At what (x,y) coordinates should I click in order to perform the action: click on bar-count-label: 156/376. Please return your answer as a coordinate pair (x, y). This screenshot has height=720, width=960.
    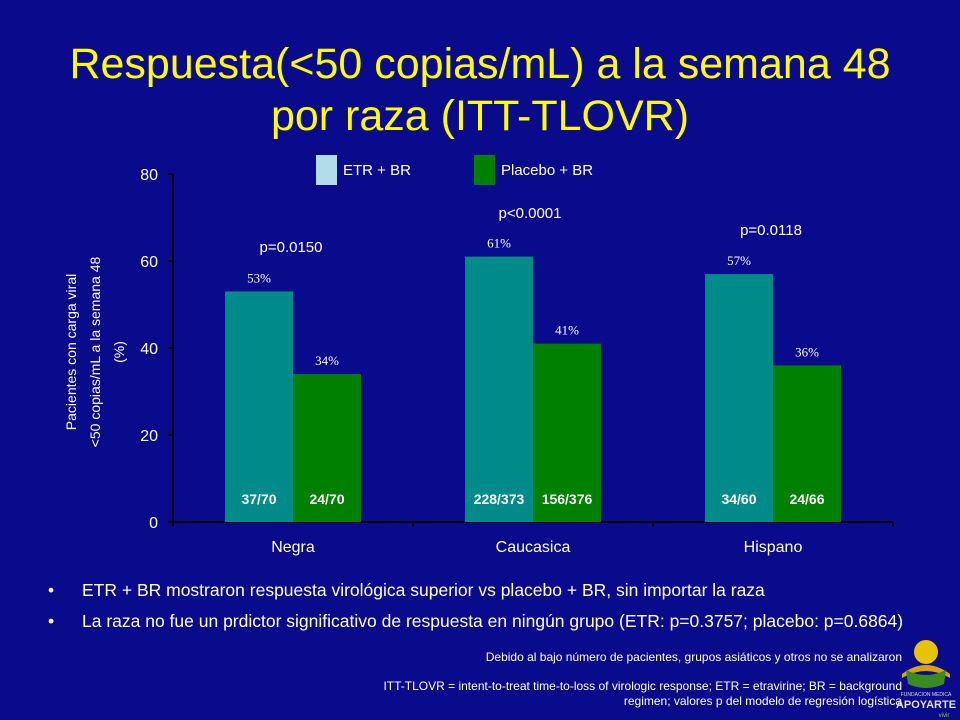
    Looking at the image, I should click on (567, 499).